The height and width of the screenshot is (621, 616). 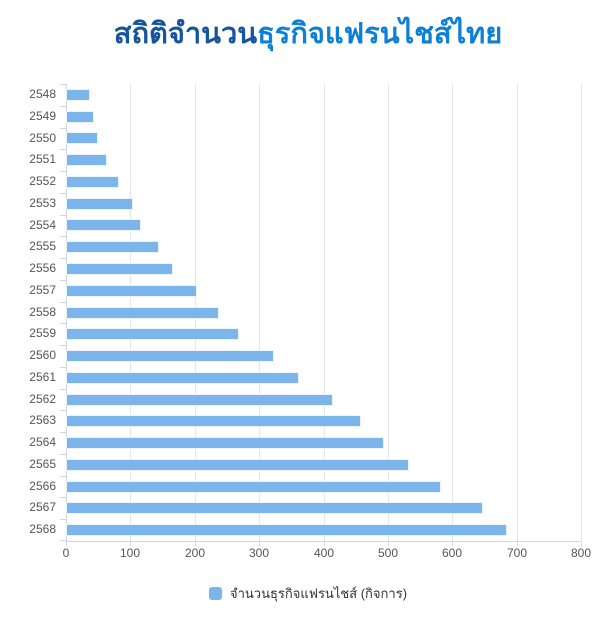 What do you see at coordinates (388, 553) in the screenshot?
I see `x-axis-tick-label: 500` at bounding box center [388, 553].